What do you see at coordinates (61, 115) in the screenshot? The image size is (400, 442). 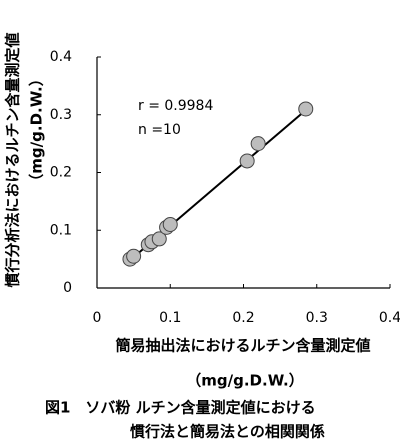 I see `y-tick-label: 0.3` at bounding box center [61, 115].